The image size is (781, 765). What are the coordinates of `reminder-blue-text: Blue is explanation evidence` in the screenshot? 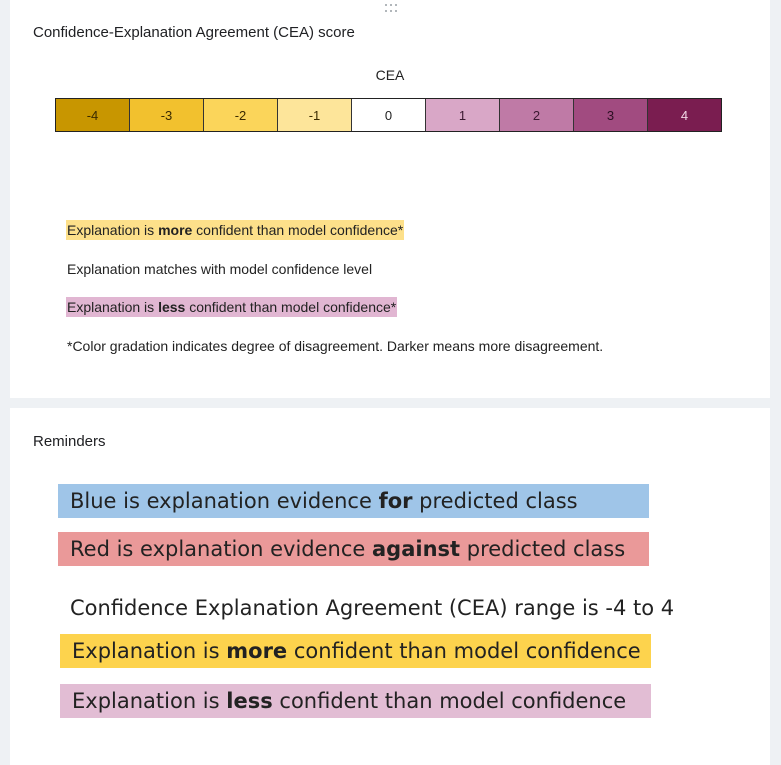 It's located at (224, 501).